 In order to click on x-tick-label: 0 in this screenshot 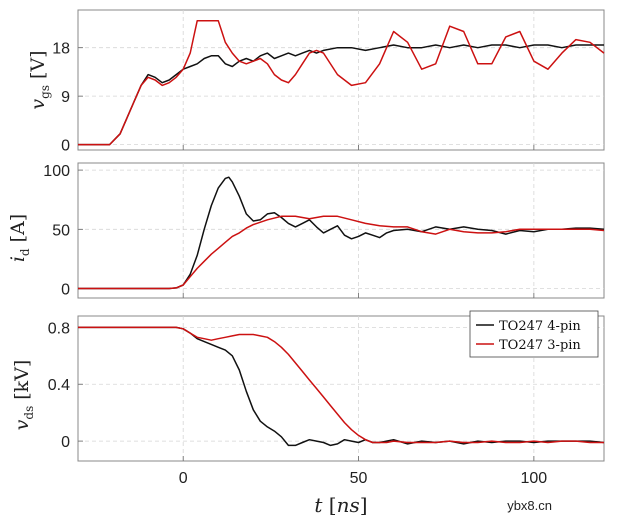, I will do `click(183, 478)`.